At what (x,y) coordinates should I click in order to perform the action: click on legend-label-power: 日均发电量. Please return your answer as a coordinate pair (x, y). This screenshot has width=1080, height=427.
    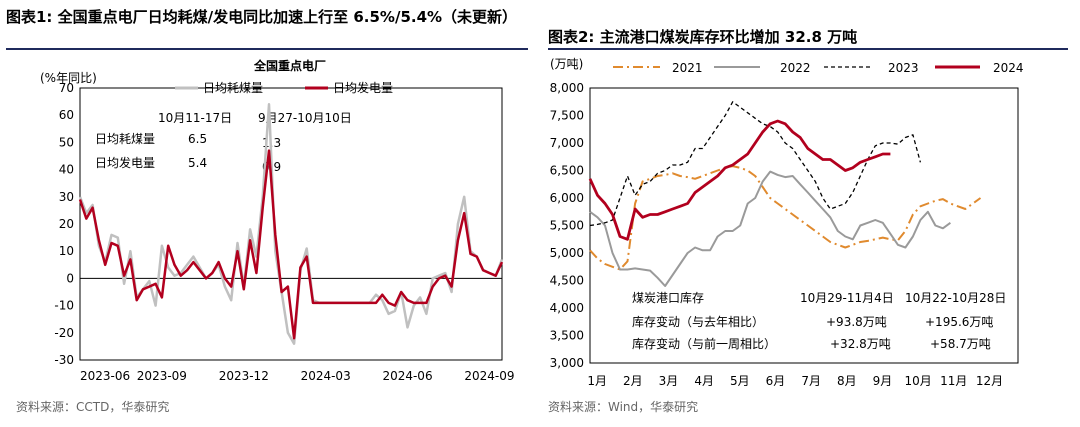
    Looking at the image, I should click on (363, 87).